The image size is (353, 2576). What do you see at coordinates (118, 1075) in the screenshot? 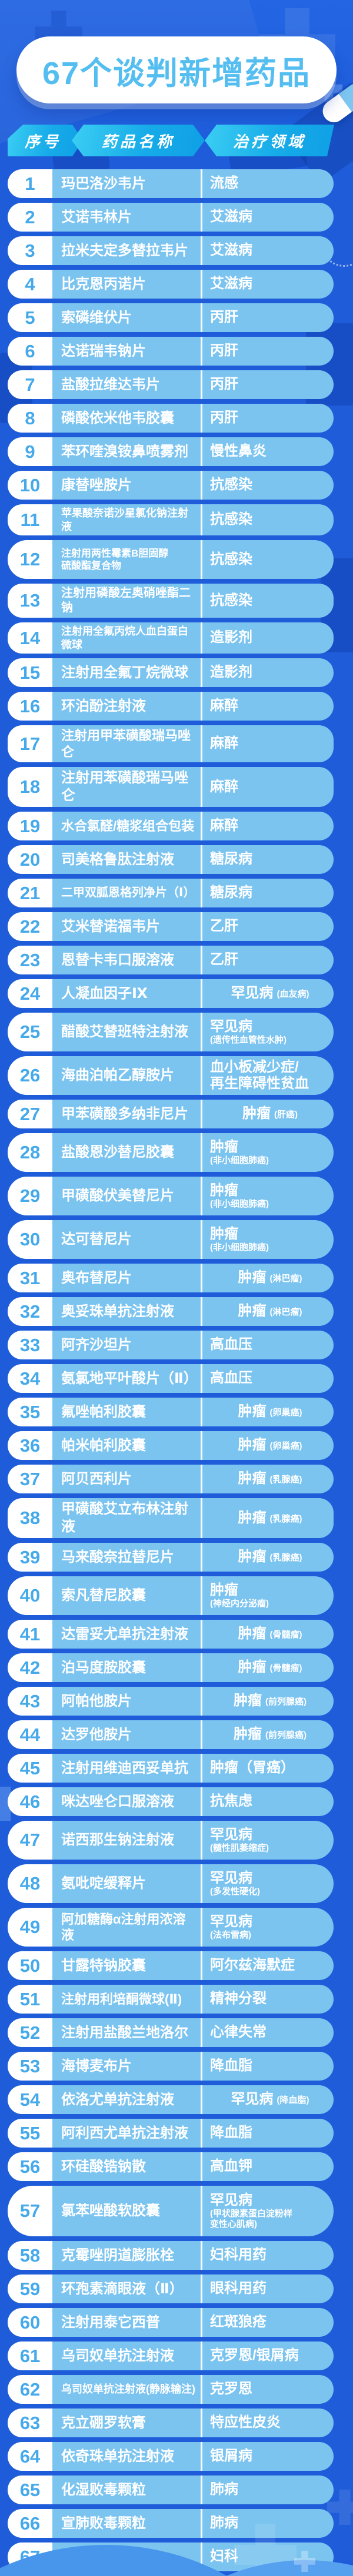
I see `drug-name: 海曲泊帕乙醇胺片` at bounding box center [118, 1075].